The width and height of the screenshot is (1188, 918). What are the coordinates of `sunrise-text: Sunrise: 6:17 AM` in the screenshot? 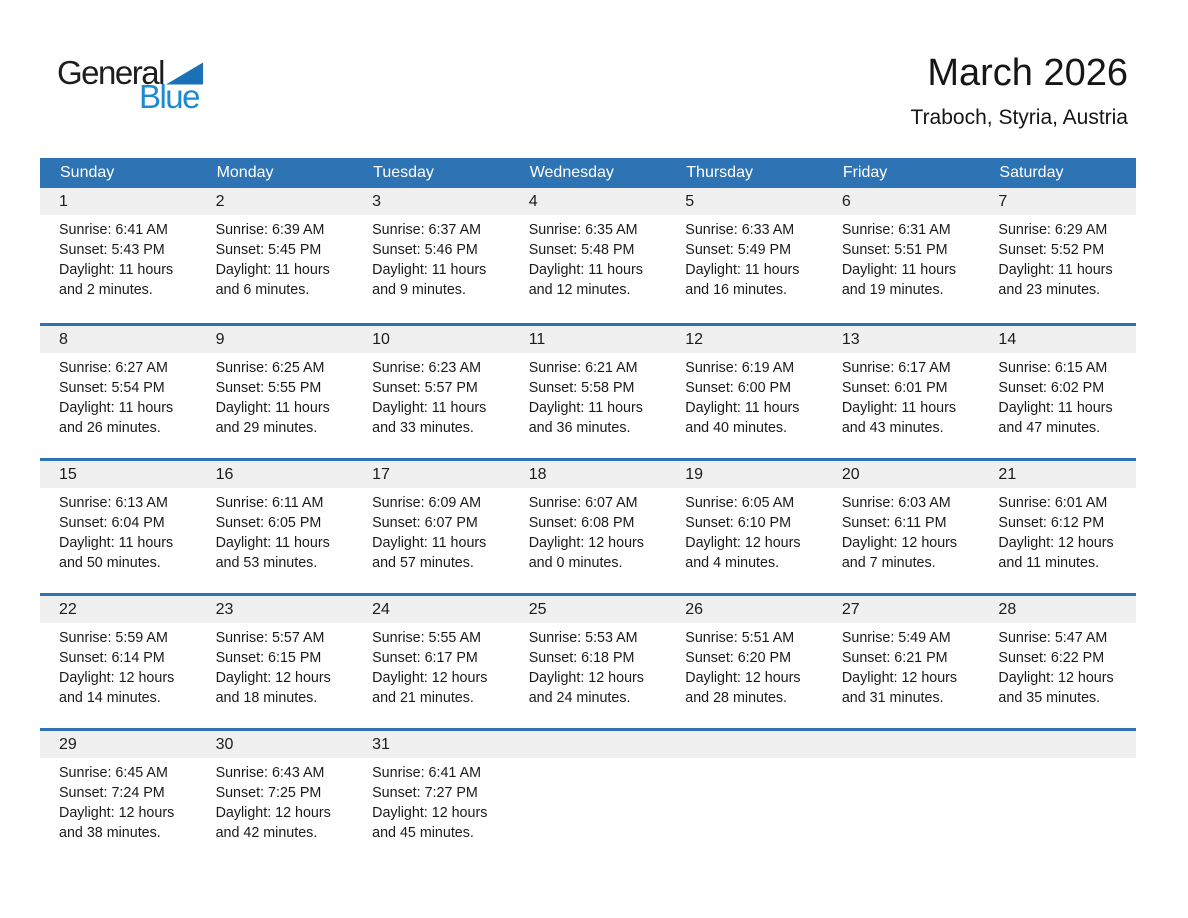 It's located at (896, 368).